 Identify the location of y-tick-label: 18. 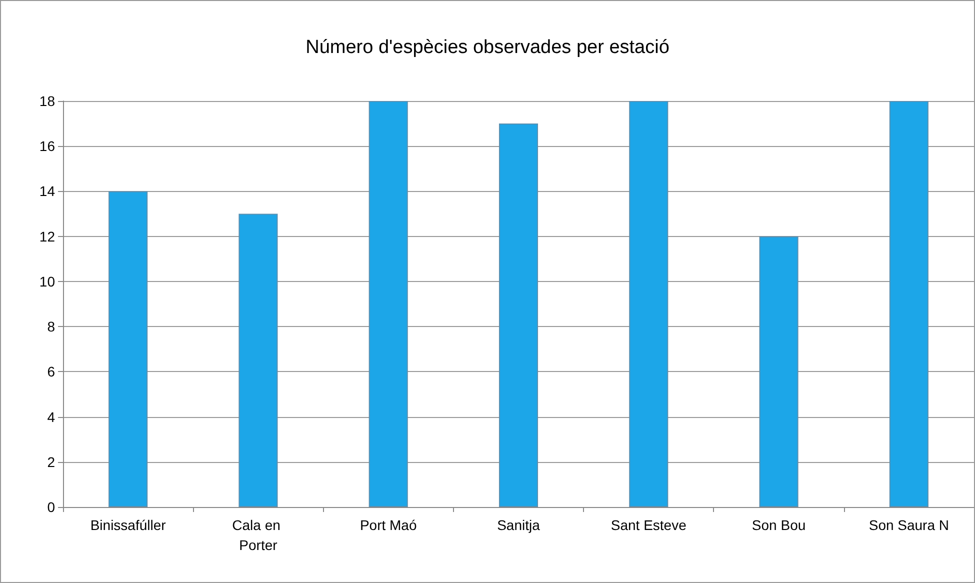
(47, 101).